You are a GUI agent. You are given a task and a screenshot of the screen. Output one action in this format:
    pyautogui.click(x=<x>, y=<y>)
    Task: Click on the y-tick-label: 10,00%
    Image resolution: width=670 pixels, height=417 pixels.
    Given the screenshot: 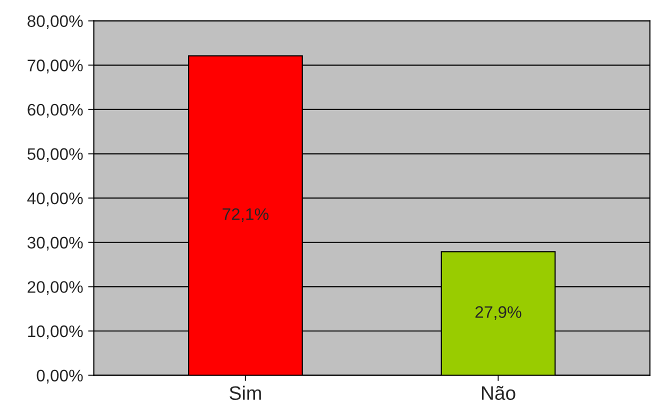 What is the action you would take?
    pyautogui.click(x=55, y=332)
    